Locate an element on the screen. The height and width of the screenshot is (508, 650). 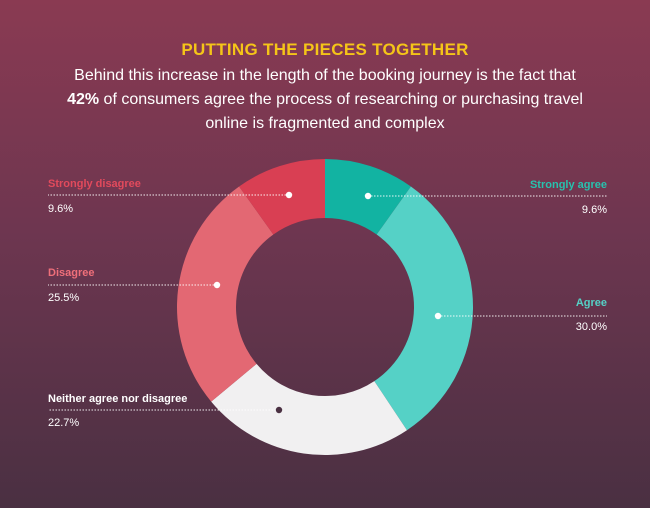
subtitle-highlight: 42% is located at coordinates (83, 99).